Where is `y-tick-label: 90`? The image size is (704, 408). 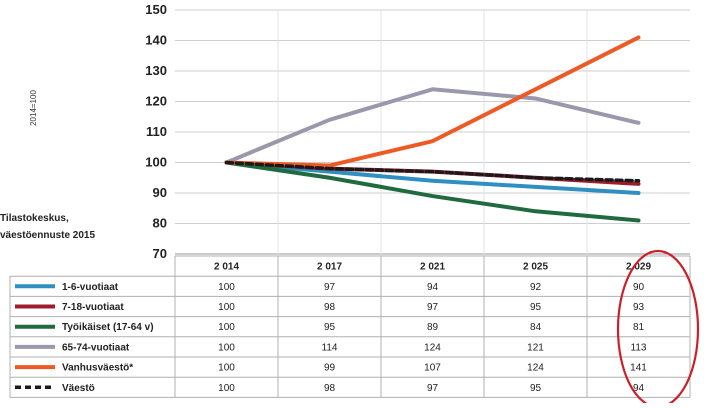
y-tick-label: 90 is located at coordinates (160, 192).